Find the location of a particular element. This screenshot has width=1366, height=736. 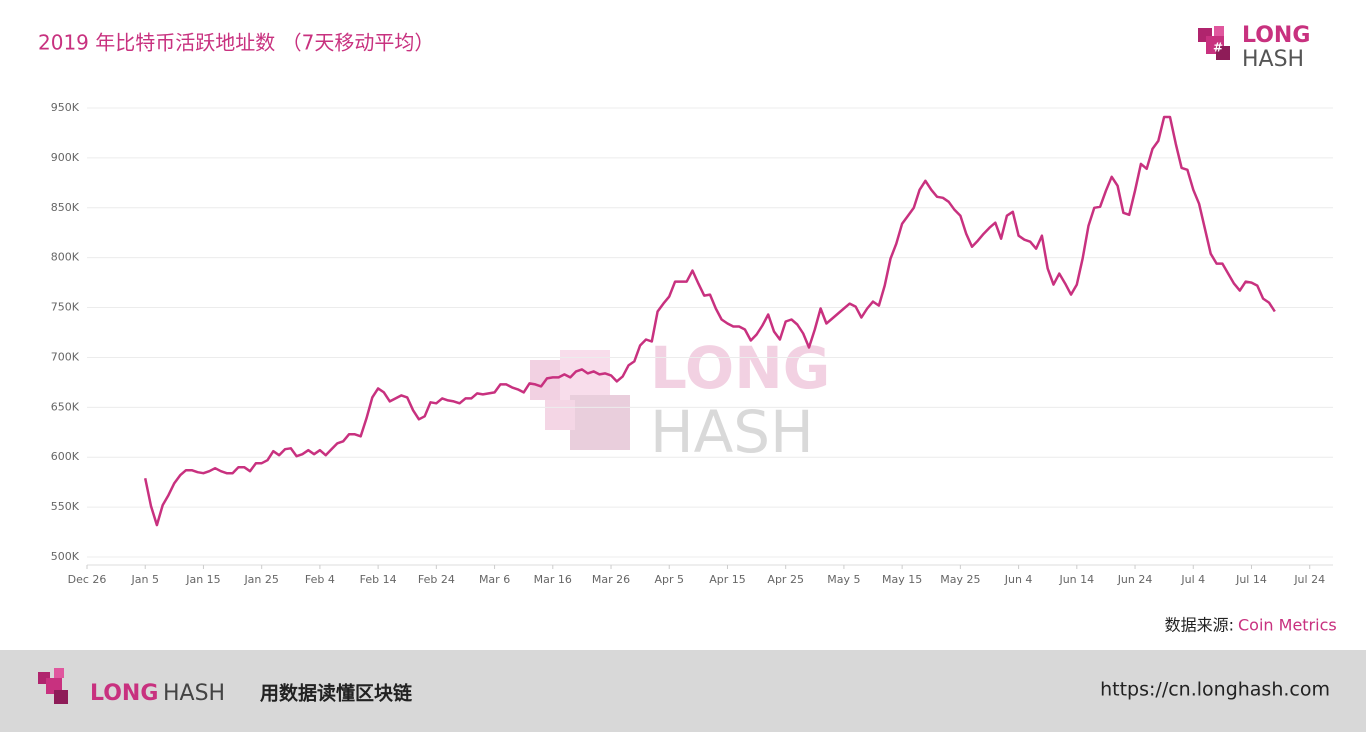

x-tick-label: Apr 5 is located at coordinates (669, 579).